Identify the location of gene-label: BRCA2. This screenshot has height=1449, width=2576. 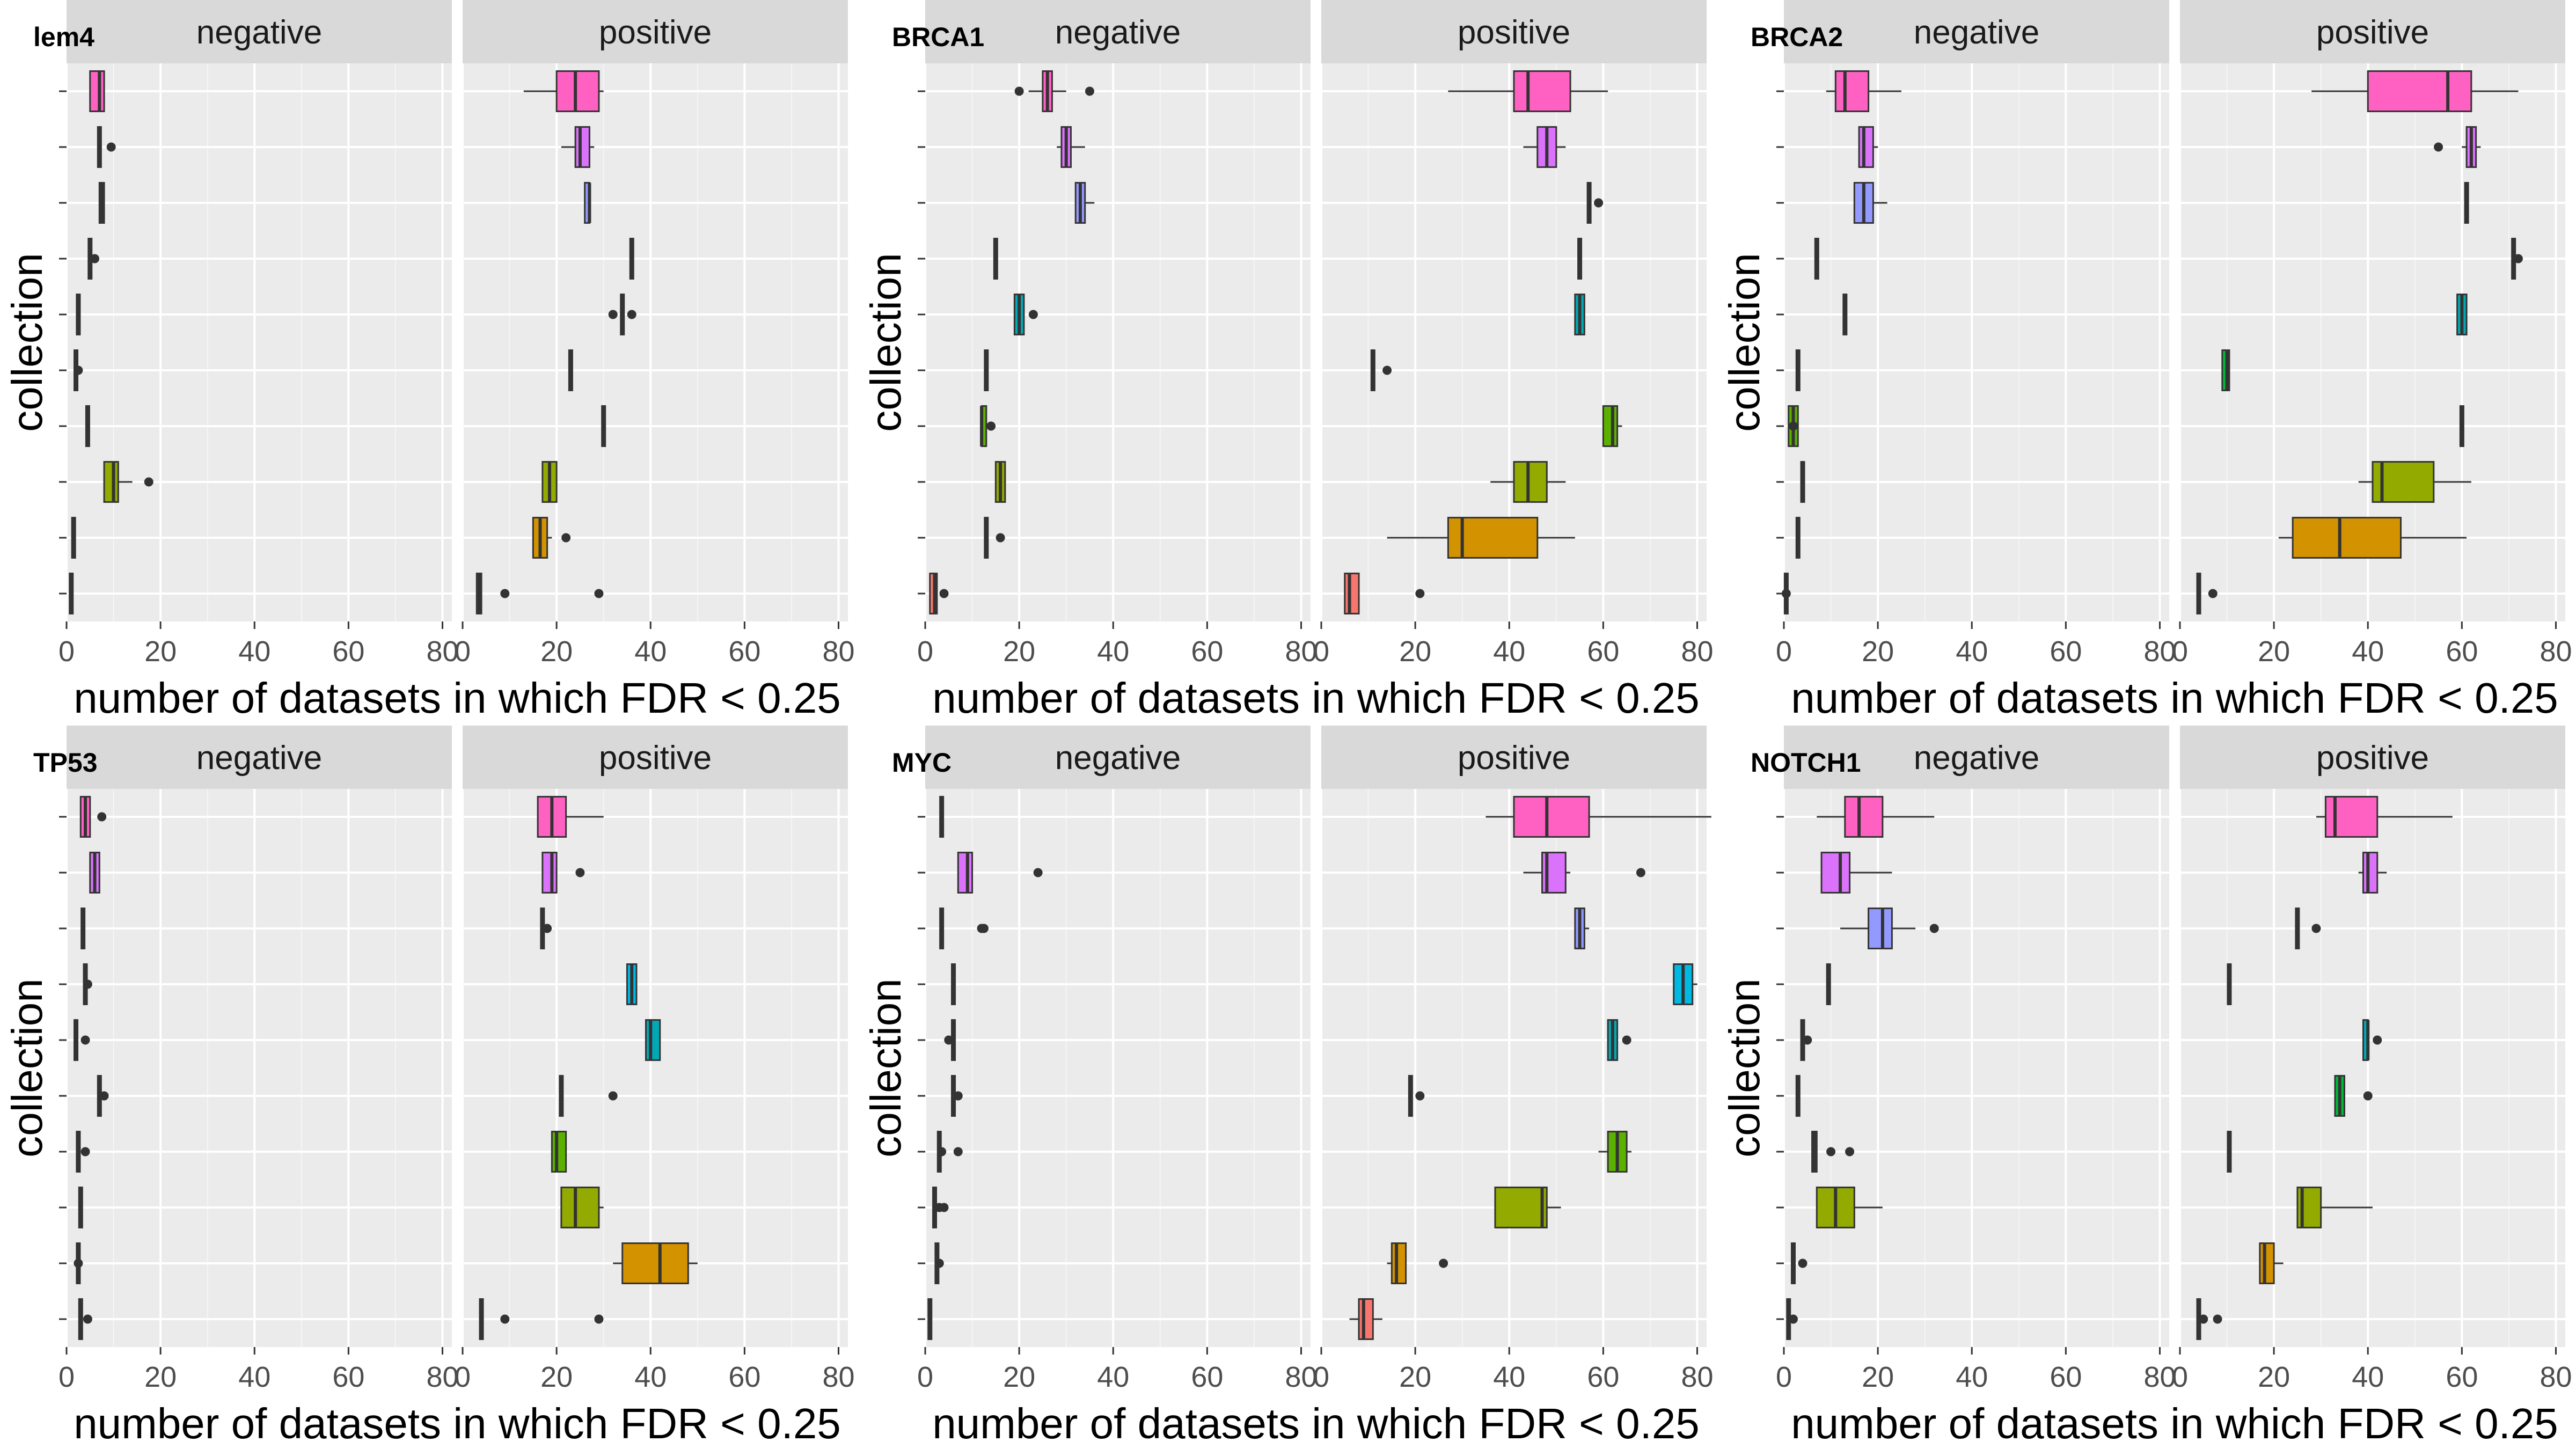
(1797, 37).